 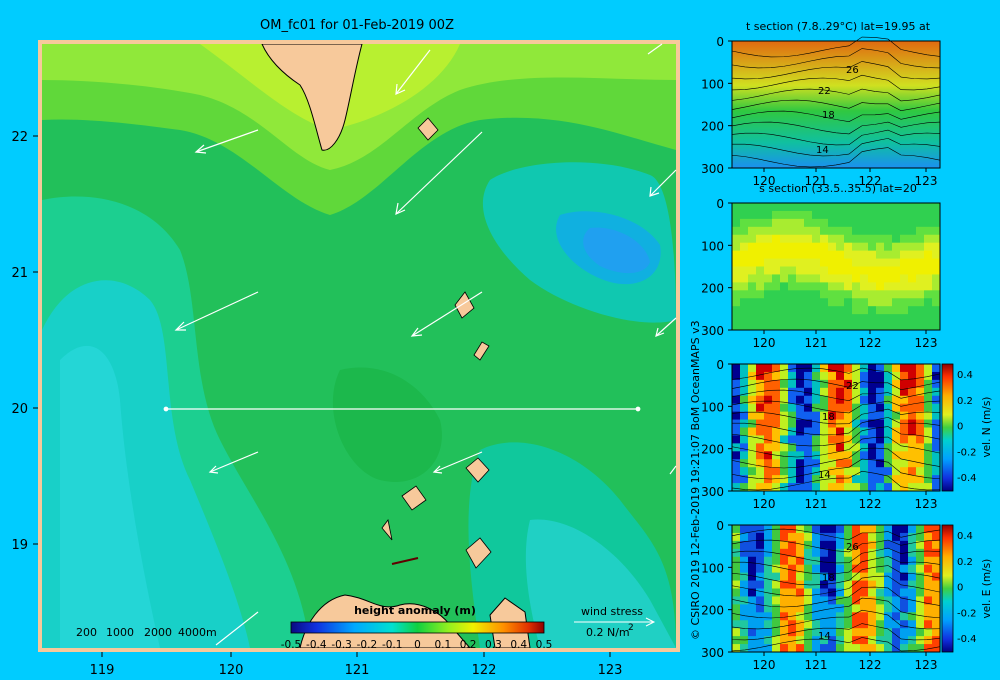 I want to click on section-title: t section (7.8..29°C) lat=19.95 at, so click(x=838, y=26).